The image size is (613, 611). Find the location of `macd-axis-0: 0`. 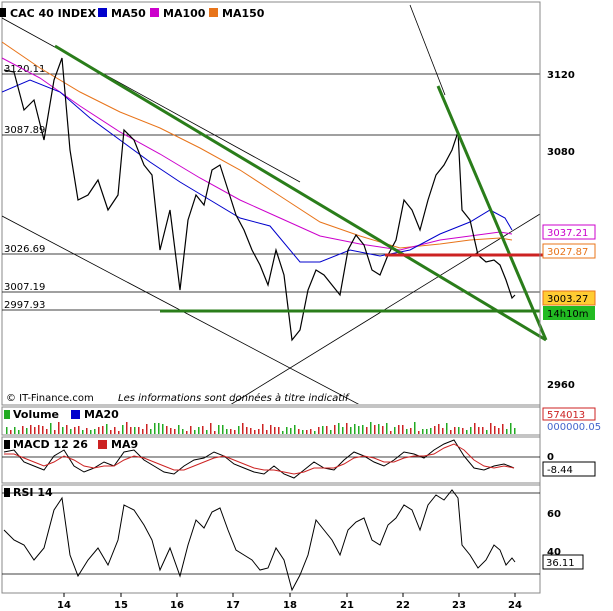

macd-axis-0: 0 is located at coordinates (550, 457).